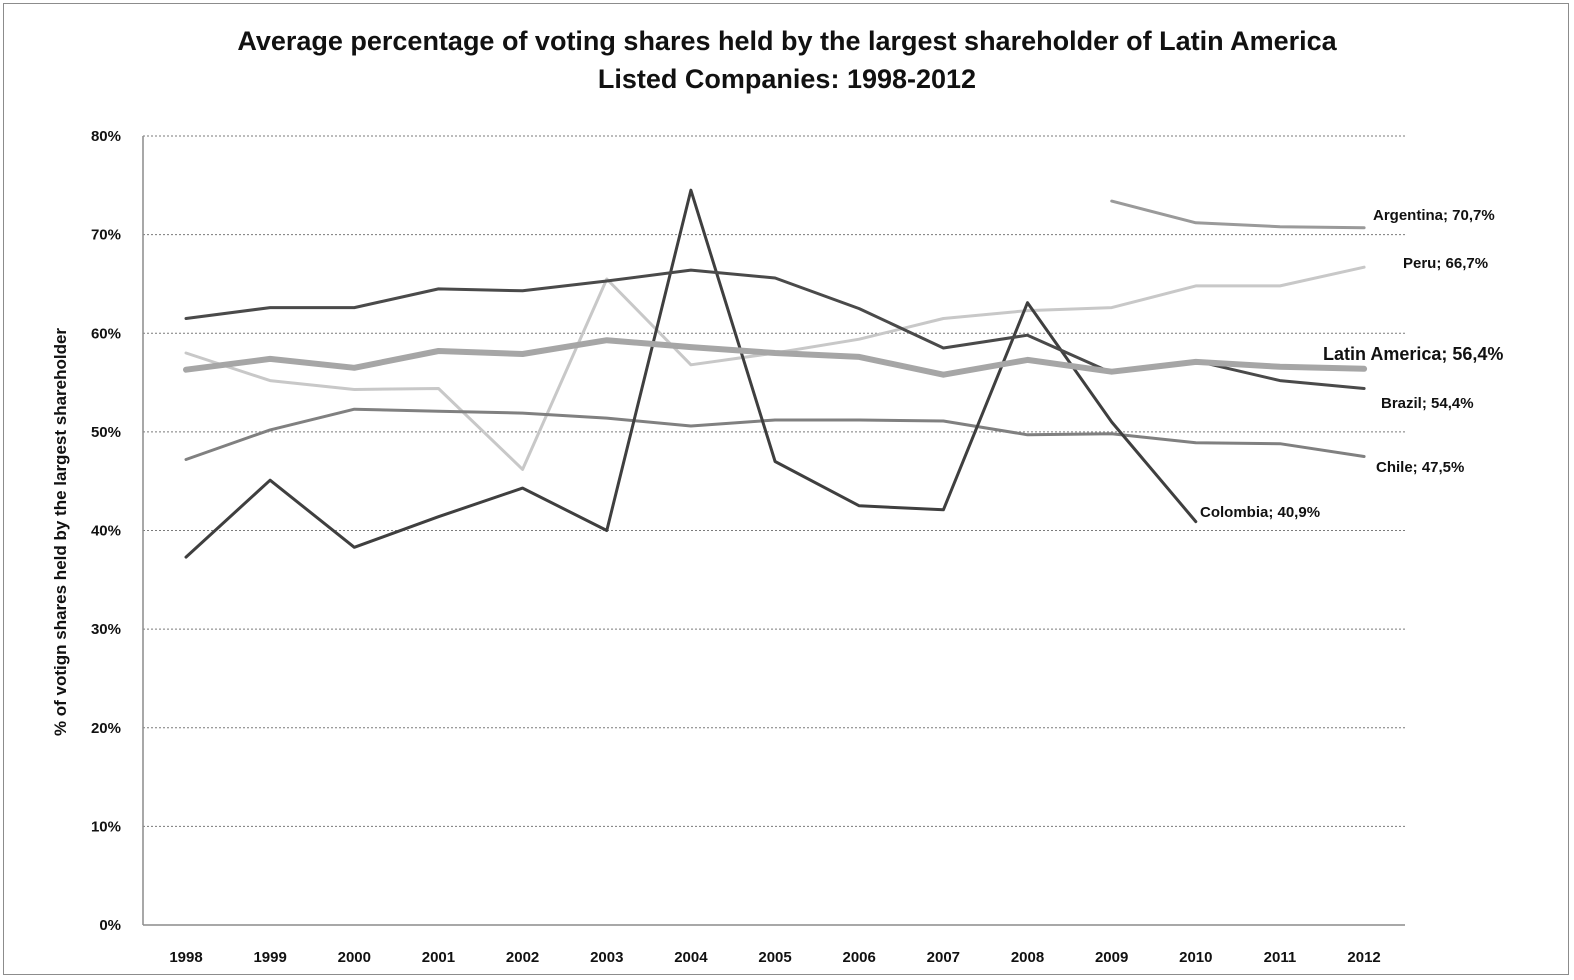 The height and width of the screenshot is (980, 1574). I want to click on x-tick-label: 2008, so click(1027, 957).